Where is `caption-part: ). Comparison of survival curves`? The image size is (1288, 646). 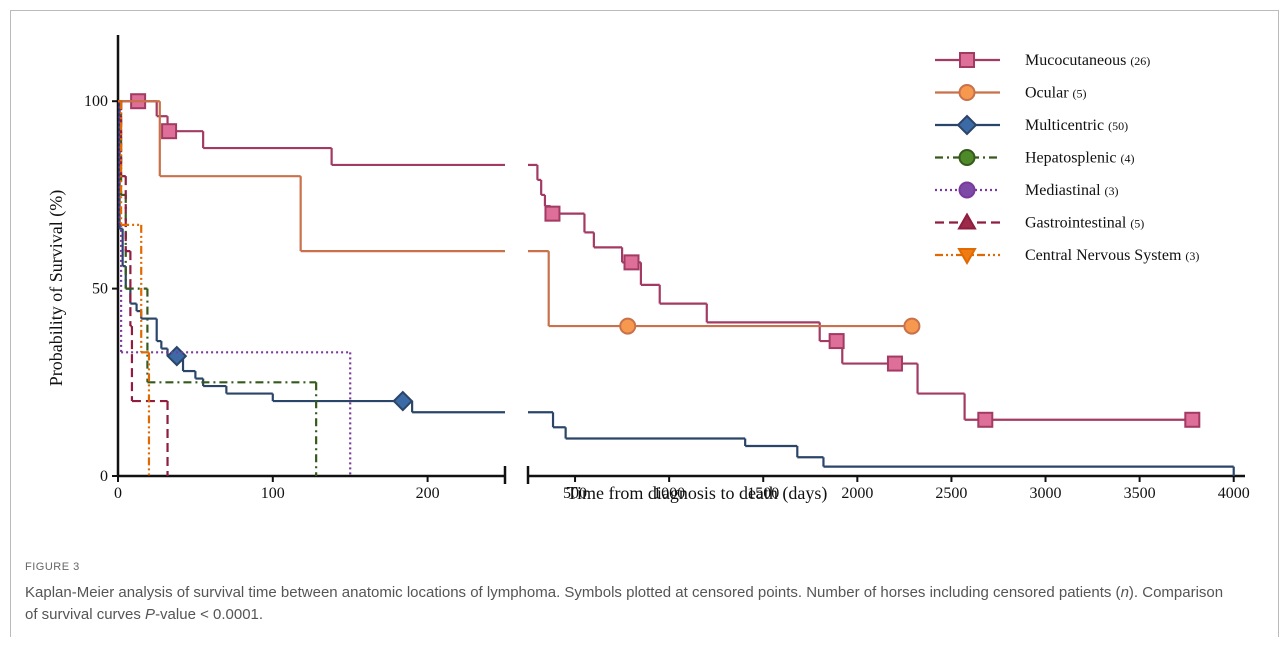
caption-part: ). Comparison of survival curves is located at coordinates (624, 603).